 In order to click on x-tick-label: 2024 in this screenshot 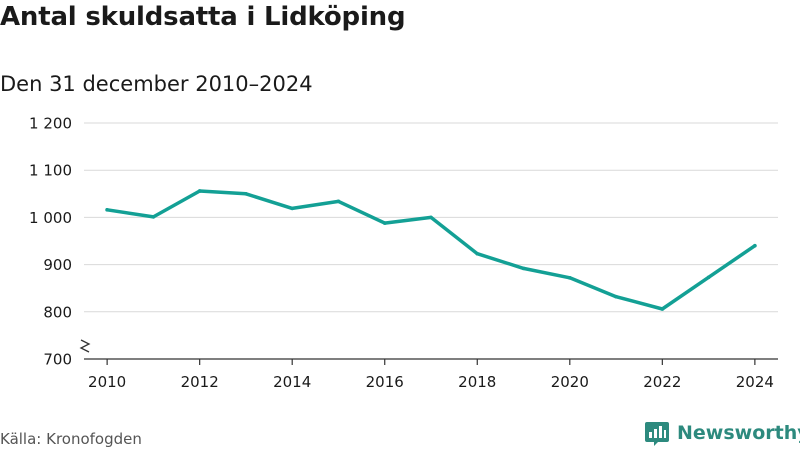, I will do `click(755, 382)`.